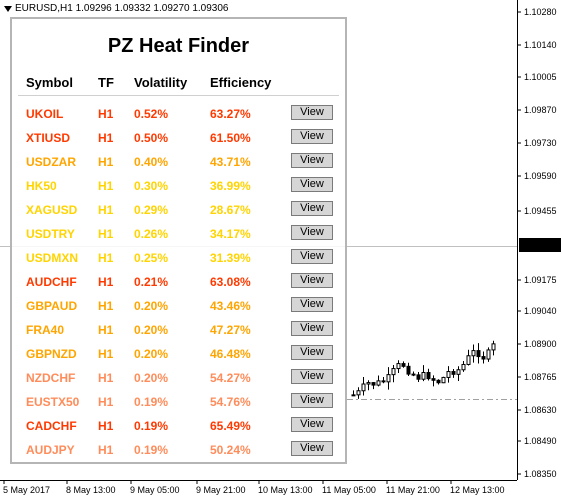 The width and height of the screenshot is (562, 500). What do you see at coordinates (178, 403) in the screenshot?
I see `table-row: EUSTX50 H1 0.19% 54.76% View` at bounding box center [178, 403].